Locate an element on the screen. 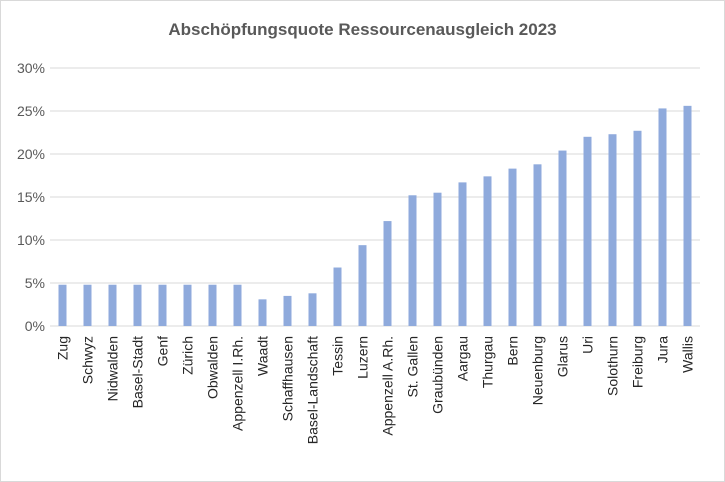  x-category-label: Solothurn is located at coordinates (613, 366).